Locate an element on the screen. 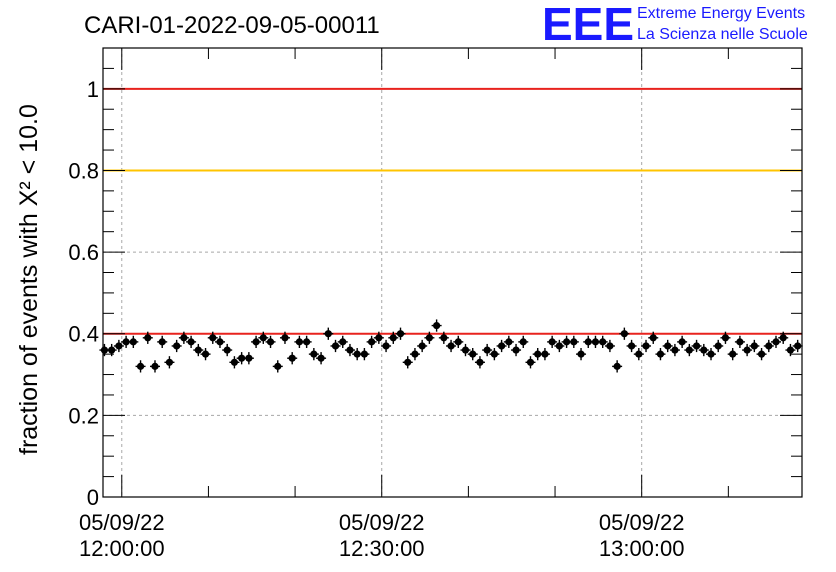 The height and width of the screenshot is (572, 836). x-tick-time-label: 13:00:00 is located at coordinates (642, 548).